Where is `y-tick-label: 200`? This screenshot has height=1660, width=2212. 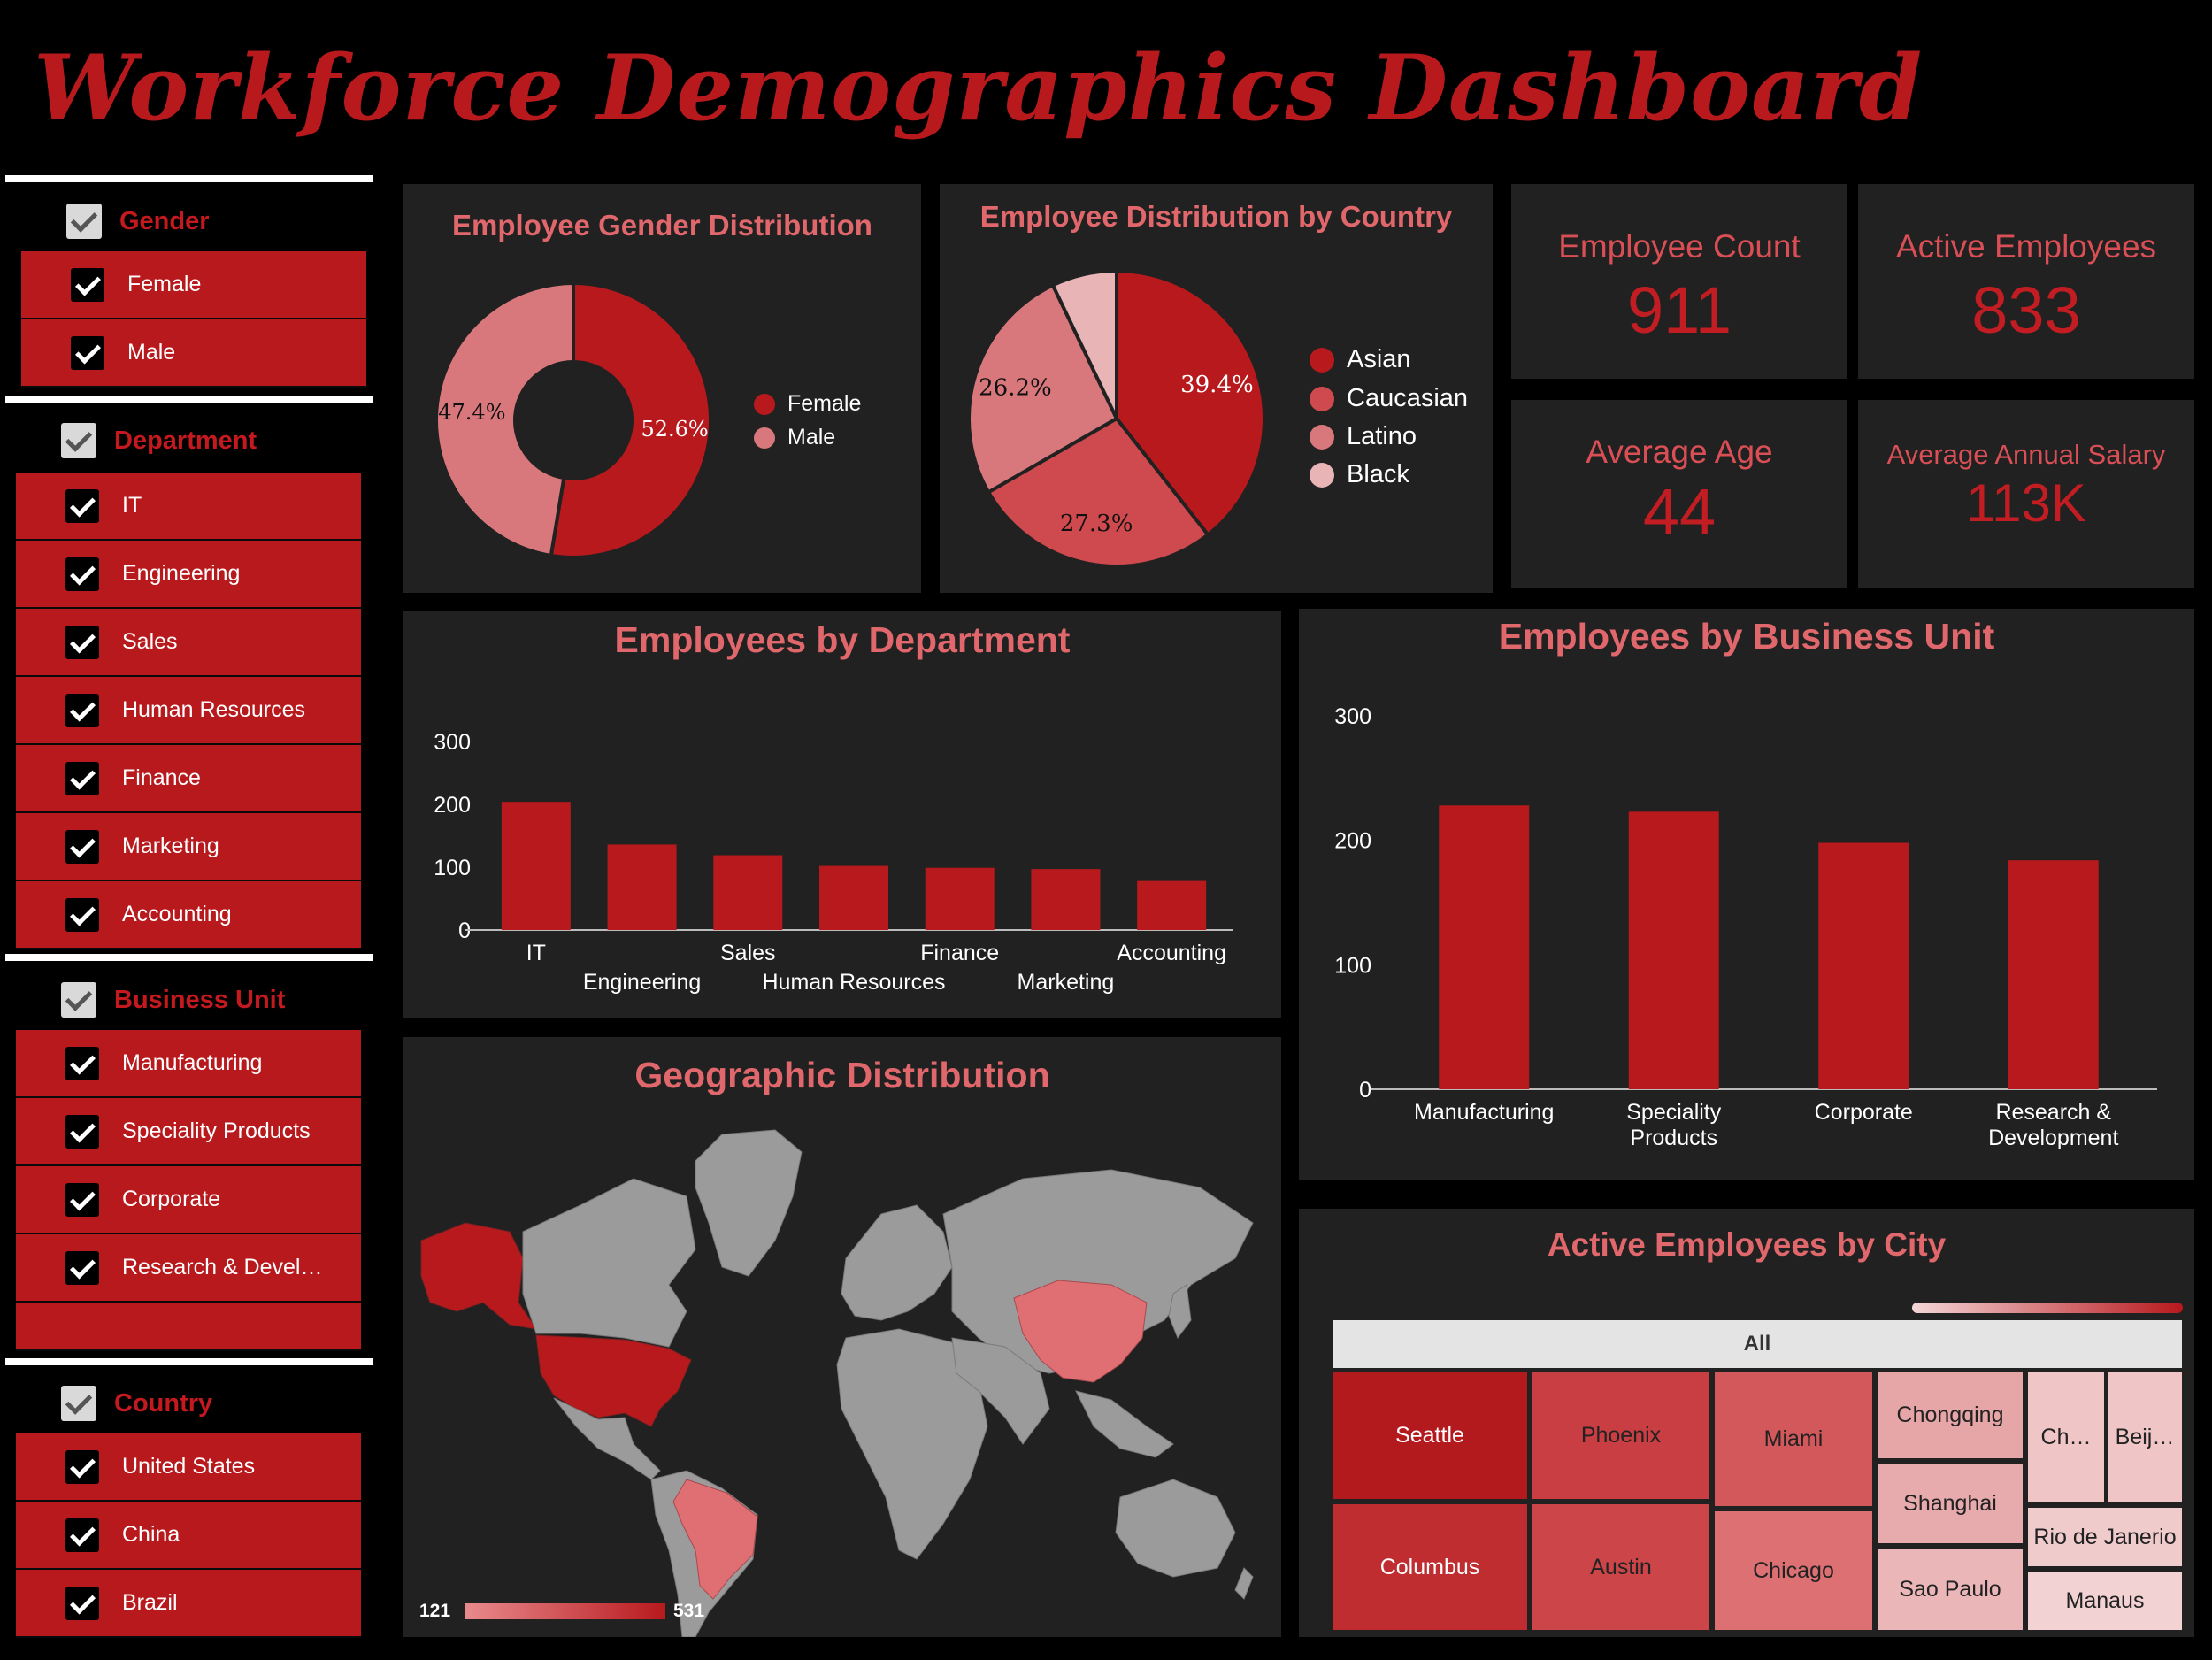 y-tick-label: 200 is located at coordinates (1352, 841).